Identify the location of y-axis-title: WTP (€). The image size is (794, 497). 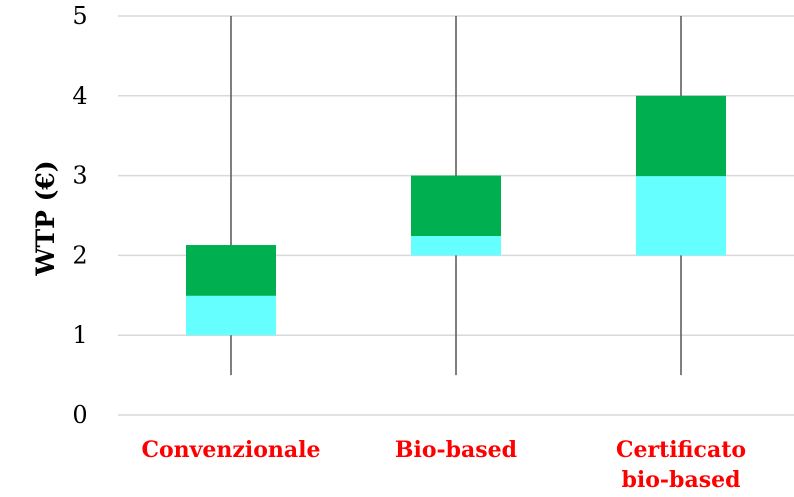
(45, 218).